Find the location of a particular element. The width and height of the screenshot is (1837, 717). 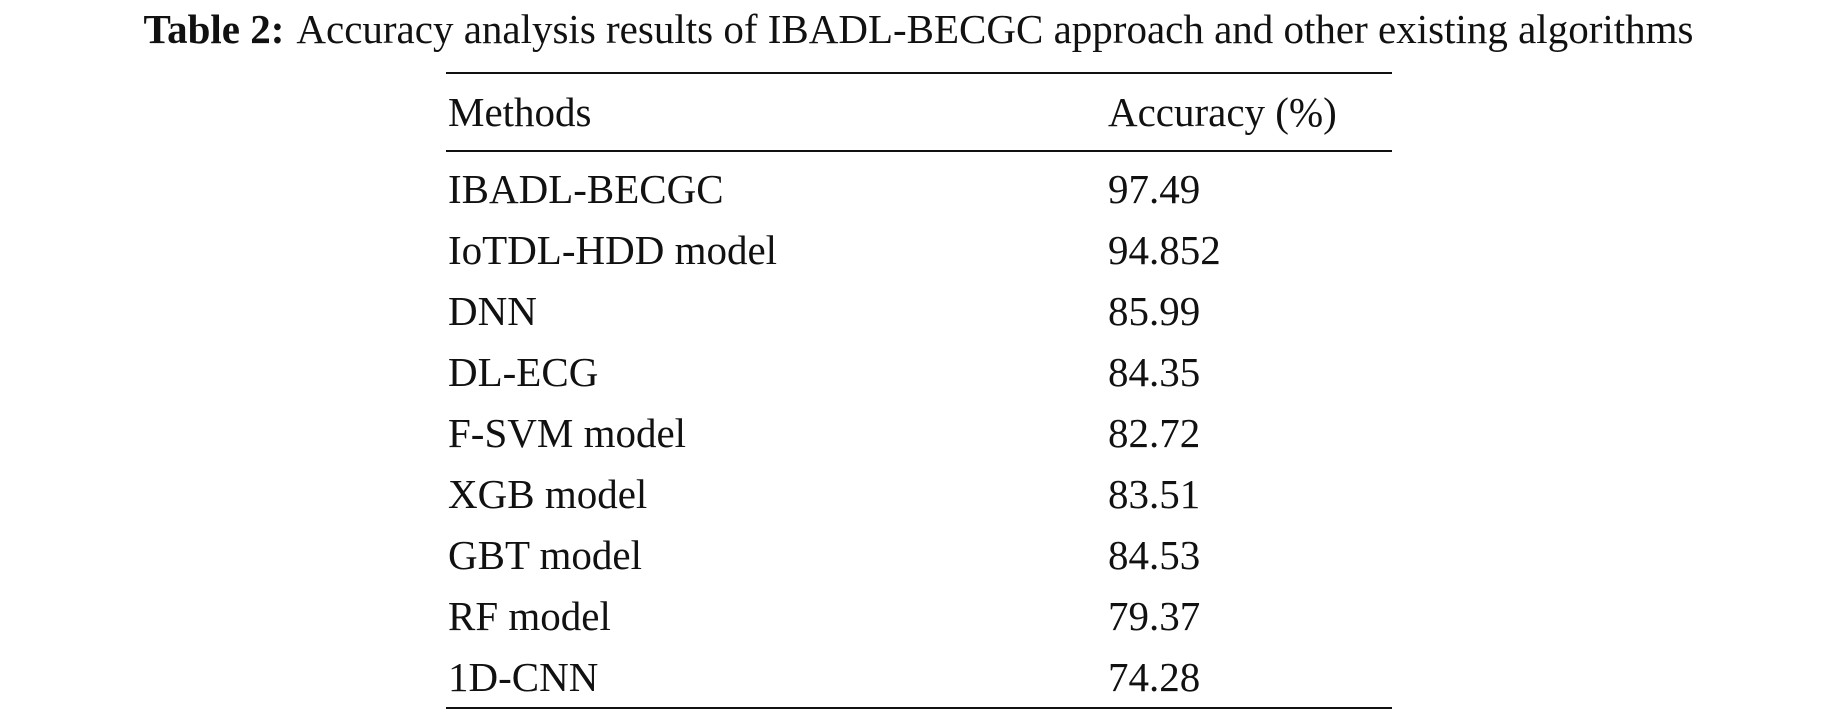

method-cell: DL-ECG is located at coordinates (523, 371).